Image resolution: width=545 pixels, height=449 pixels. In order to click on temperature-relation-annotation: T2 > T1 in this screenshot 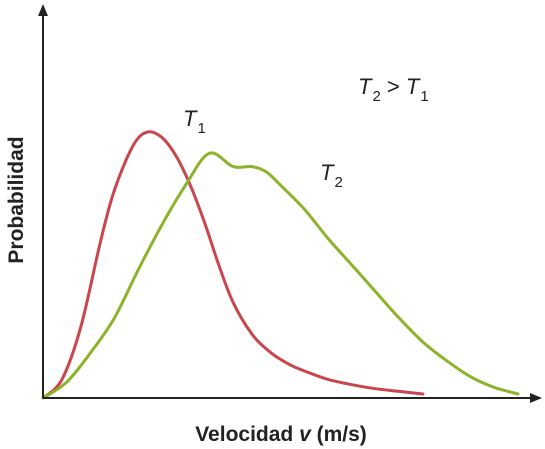, I will do `click(393, 89)`.